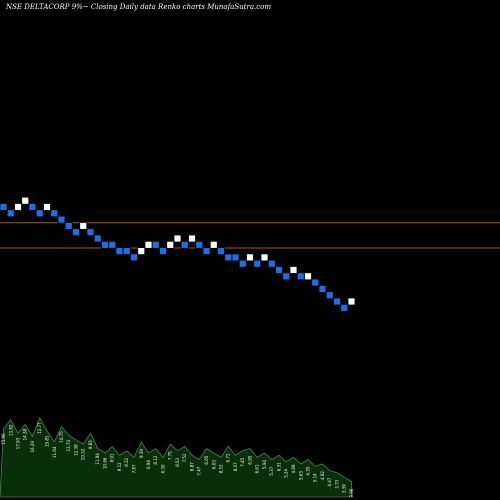 The width and height of the screenshot is (500, 500). What do you see at coordinates (351, 492) in the screenshot?
I see `volume-label: 3.96` at bounding box center [351, 492].